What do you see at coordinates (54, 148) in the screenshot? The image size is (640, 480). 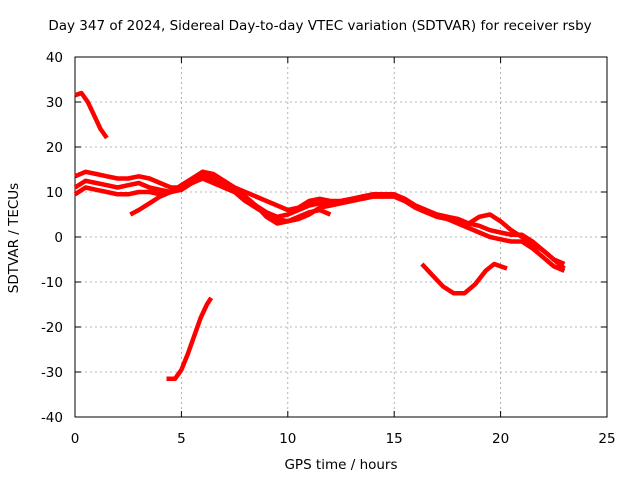 I see `y-tick-label: 20` at bounding box center [54, 148].